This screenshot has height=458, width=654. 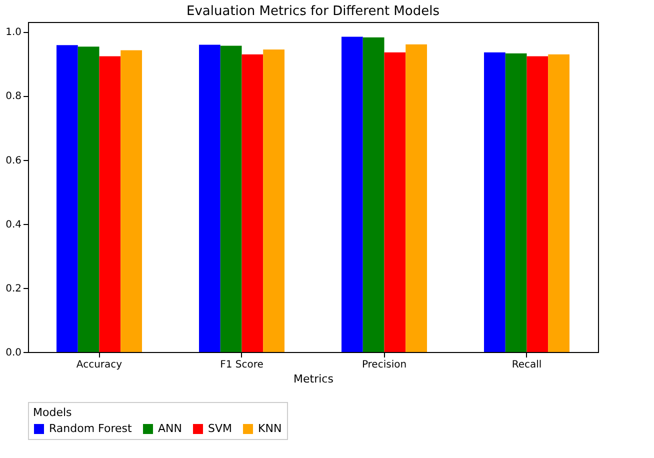 I want to click on chart-title: Evaluation Metrics for Different Models, so click(x=313, y=11).